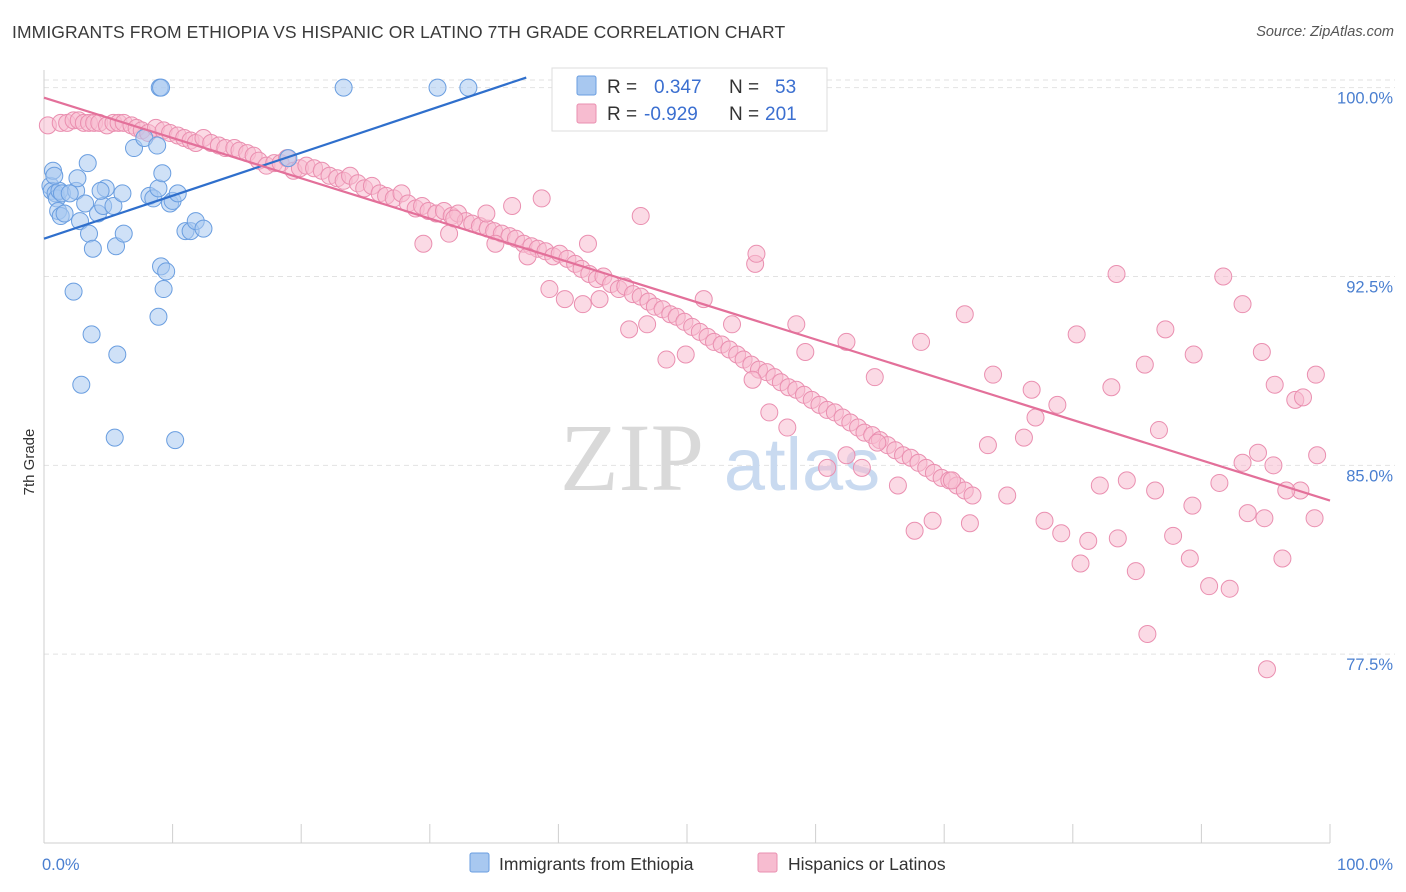 This screenshot has width=1406, height=892. Describe the element at coordinates (767, 862) in the screenshot. I see `bottom-legend-swatch-pink` at that location.